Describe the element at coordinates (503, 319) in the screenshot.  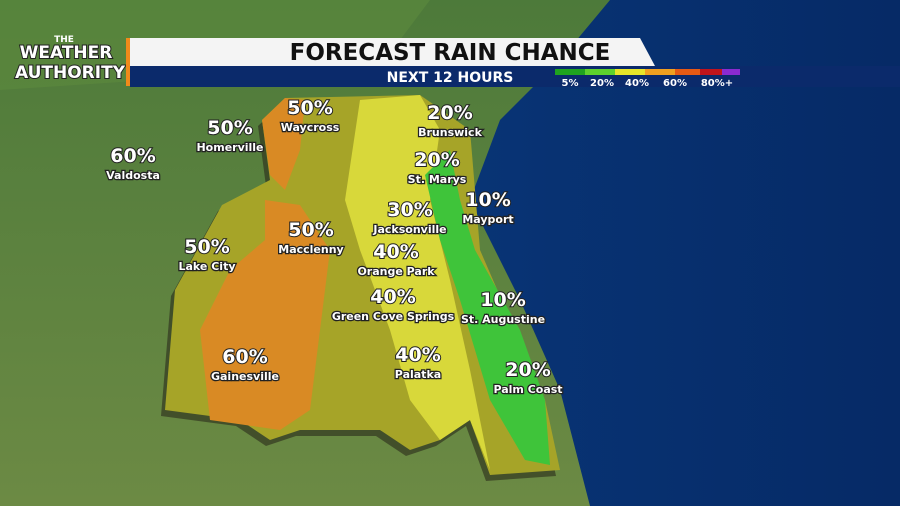
I see `city-name: St. Augustine` at that location.